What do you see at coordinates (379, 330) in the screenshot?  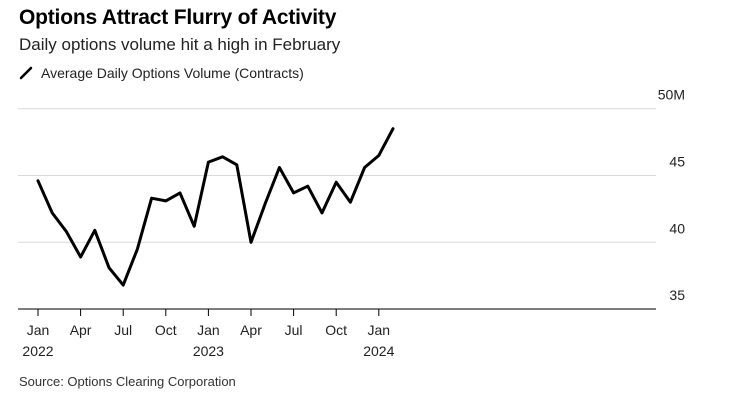 I see `x-tick-label-24: Jan` at bounding box center [379, 330].